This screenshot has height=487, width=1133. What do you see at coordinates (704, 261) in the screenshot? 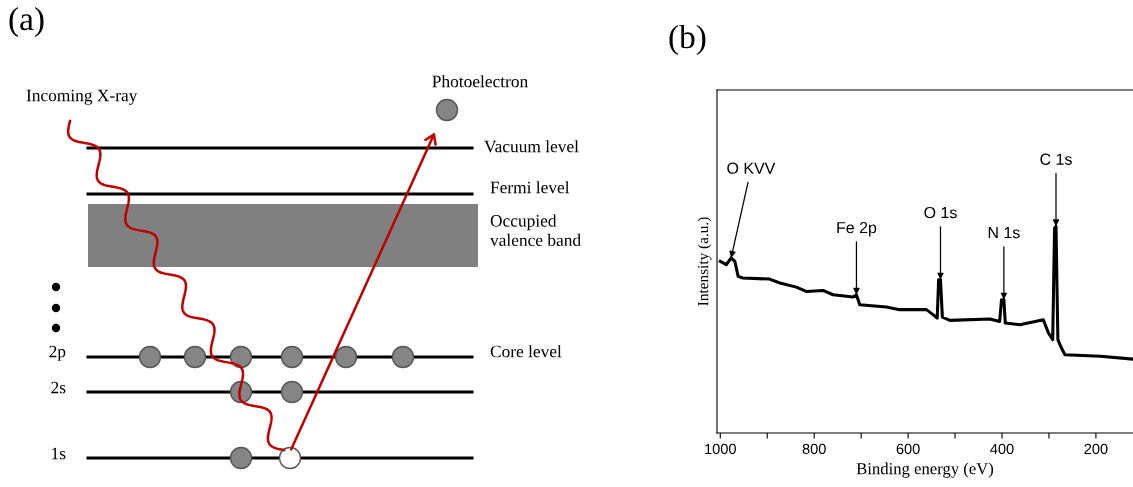
I see `y-axis-title: Intensity (a.u.)` at bounding box center [704, 261].